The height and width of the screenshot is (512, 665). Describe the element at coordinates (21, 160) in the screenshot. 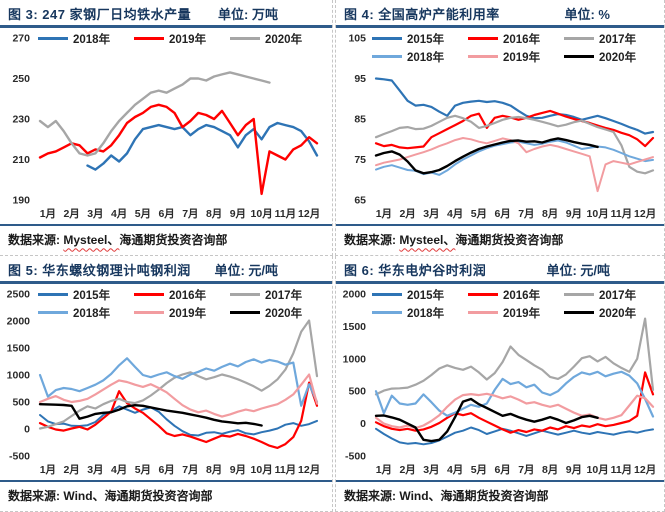

I see `axis-tick-label: 210` at that location.